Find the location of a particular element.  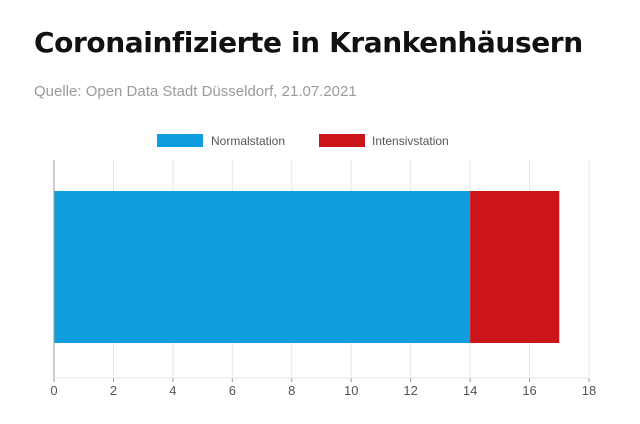

chart-title: Coronainfizierte in Krankenhäusern is located at coordinates (308, 42).